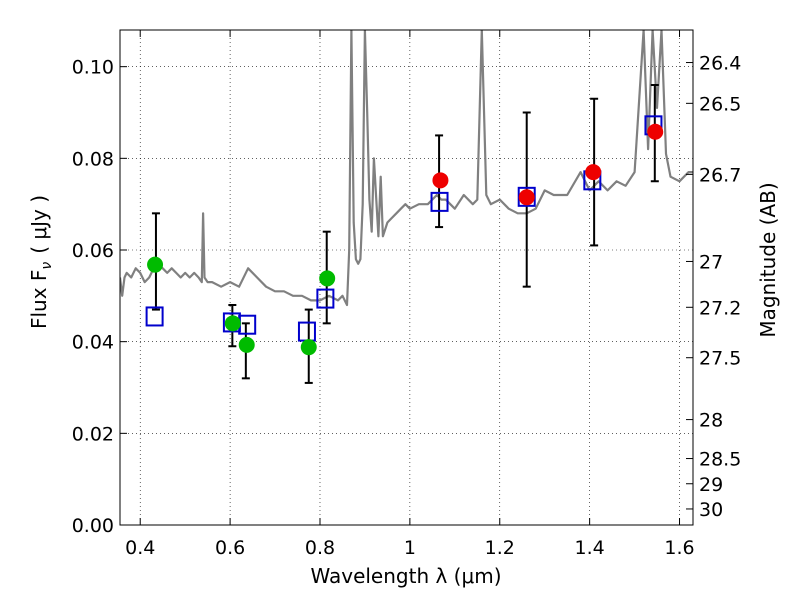  Describe the element at coordinates (711, 510) in the screenshot. I see `y2-tick-label: 30` at that location.